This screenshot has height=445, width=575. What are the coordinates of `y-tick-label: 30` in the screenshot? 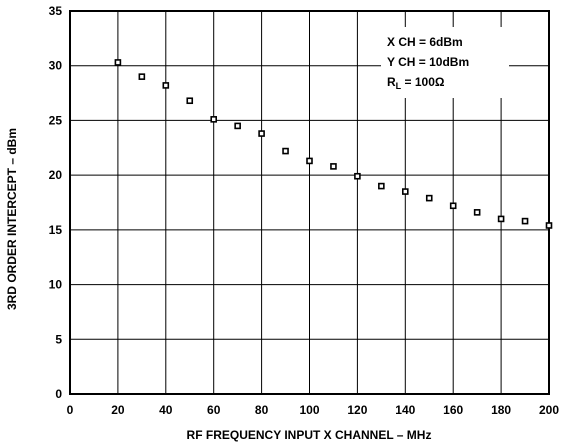 It's located at (56, 66).